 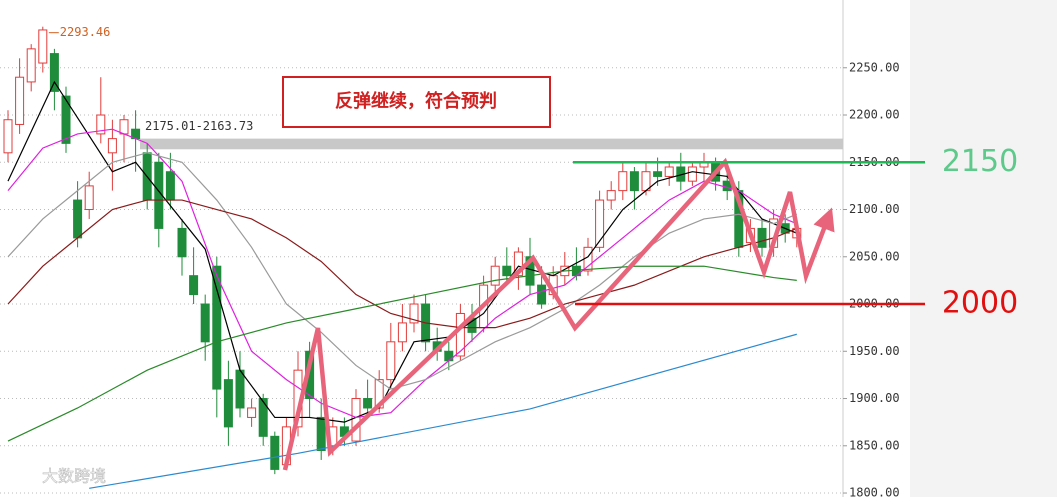 I want to click on y-tick-label: 1900.00, so click(x=874, y=398).